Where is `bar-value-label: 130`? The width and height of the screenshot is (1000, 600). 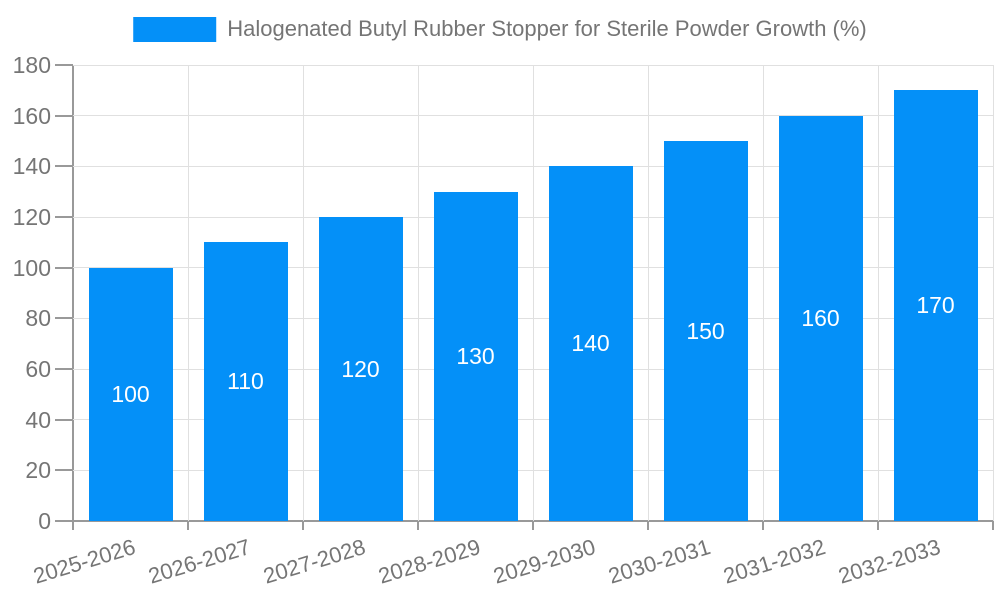
bar-value-label: 130 is located at coordinates (475, 355).